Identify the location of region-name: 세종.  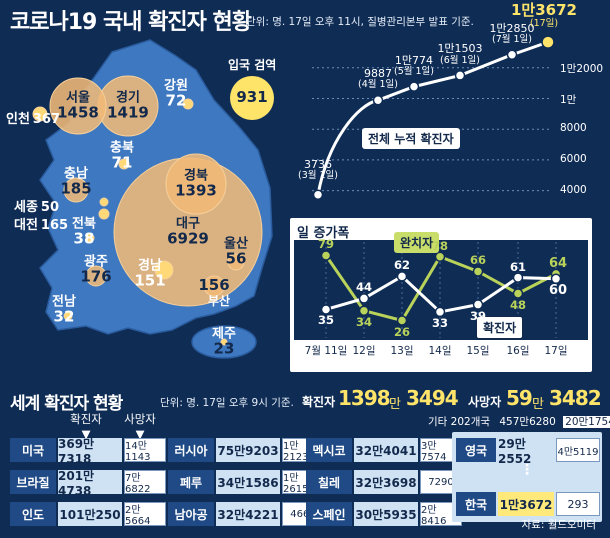
(26, 207).